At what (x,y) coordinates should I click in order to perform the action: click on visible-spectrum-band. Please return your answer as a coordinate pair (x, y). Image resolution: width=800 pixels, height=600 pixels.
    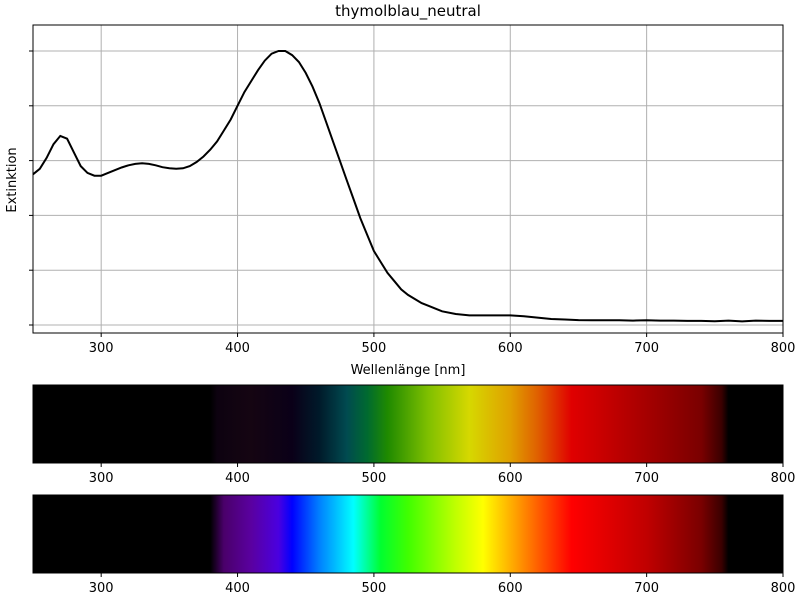
    Looking at the image, I should click on (408, 534).